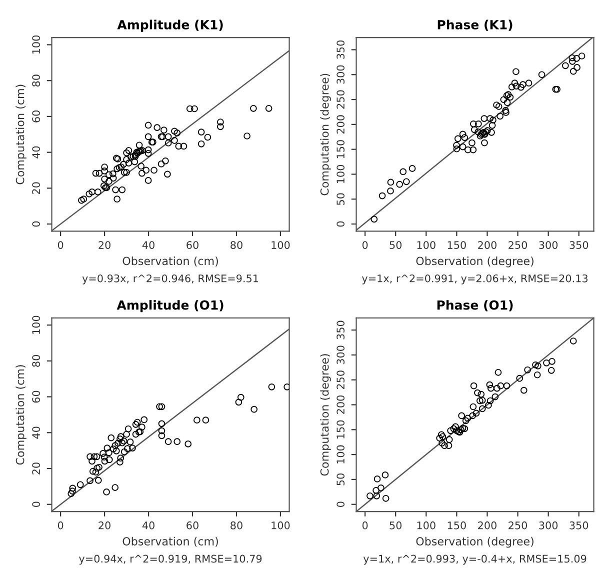  What do you see at coordinates (170, 279) in the screenshot?
I see `text: y=0.93x, r^2=0.946, RMSE=9.51` at bounding box center [170, 279].